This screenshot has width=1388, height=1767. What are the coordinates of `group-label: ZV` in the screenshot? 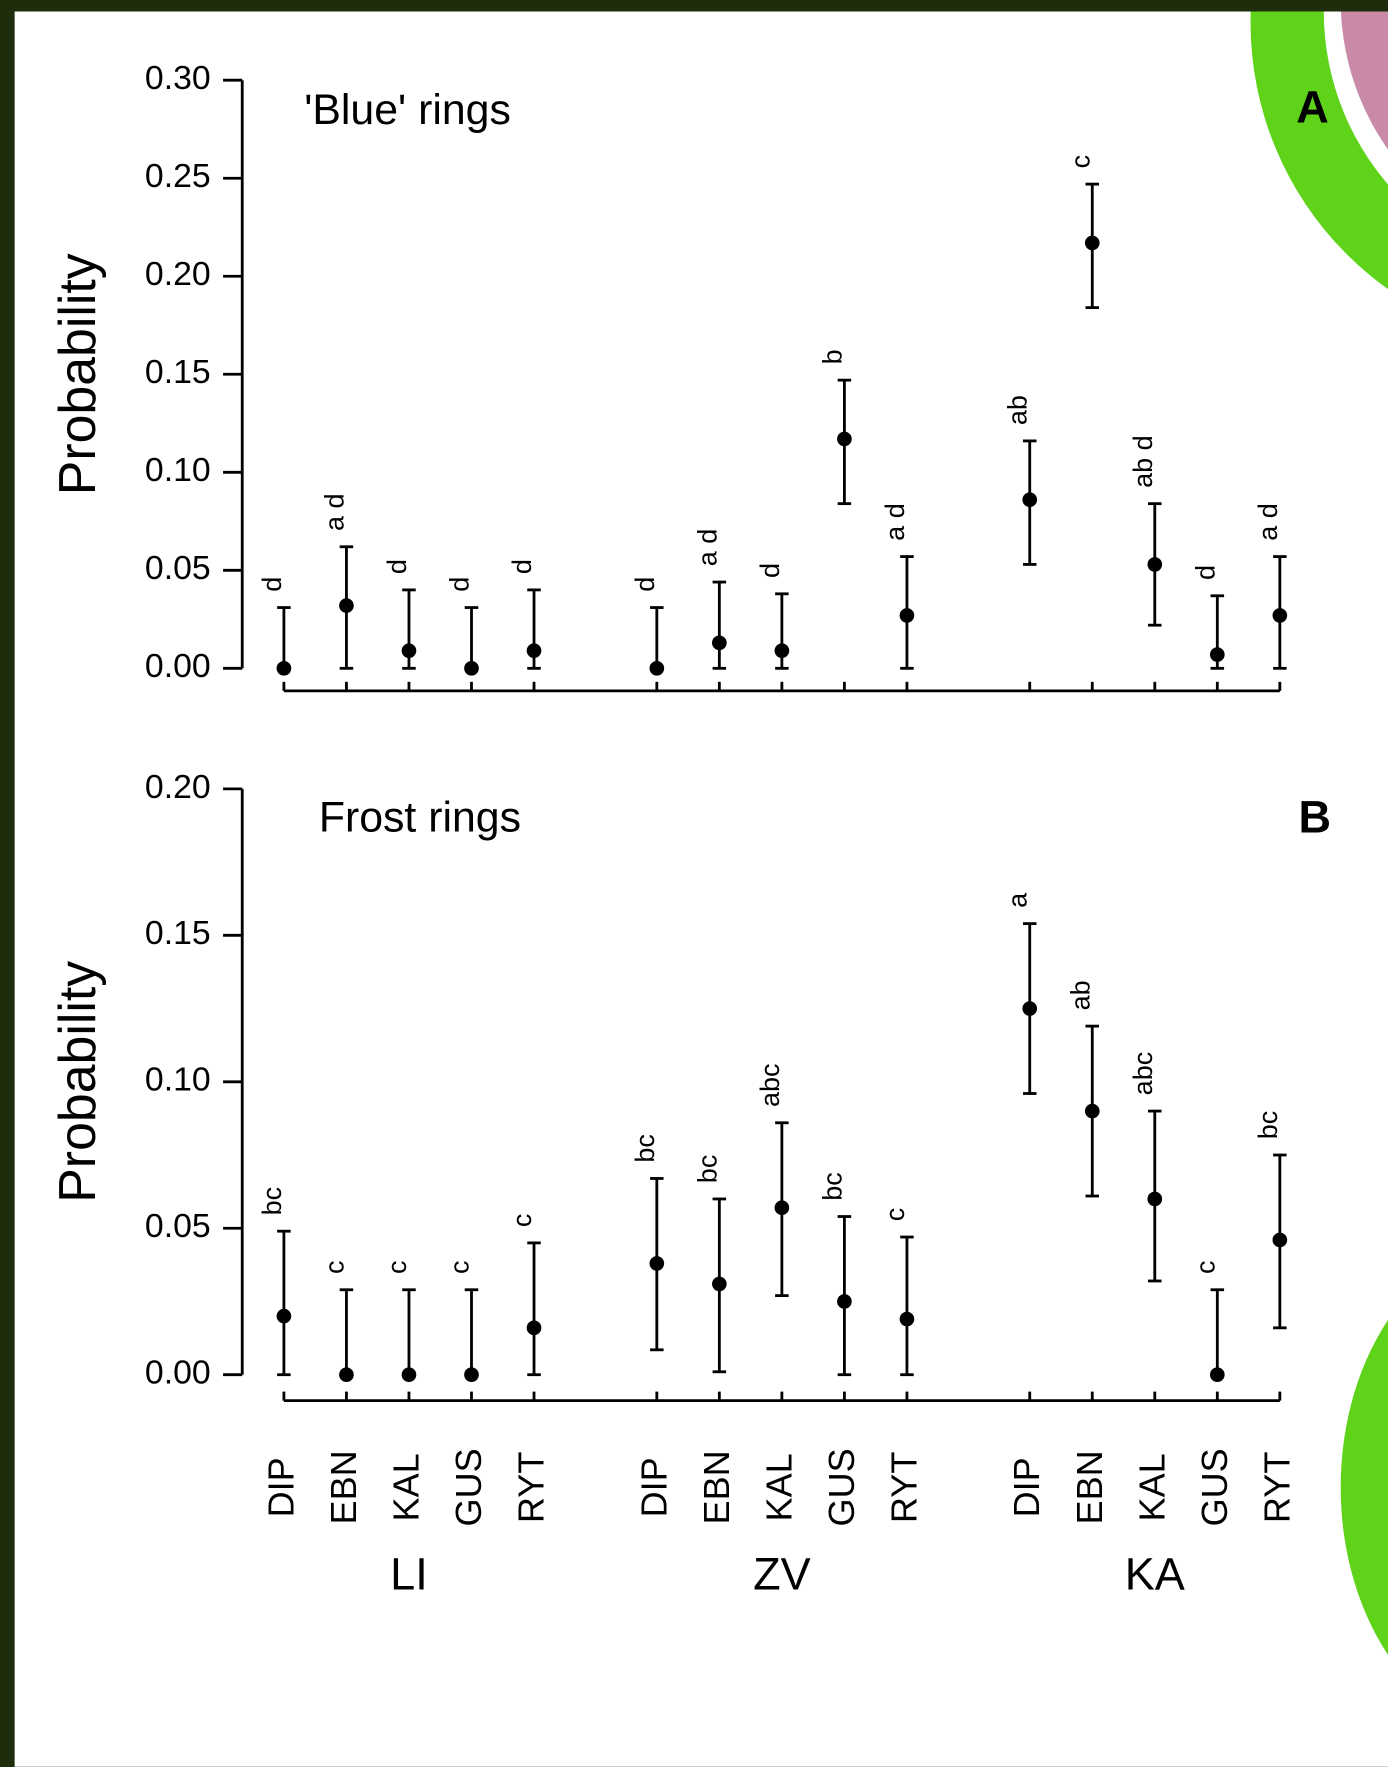 It's located at (782, 1573).